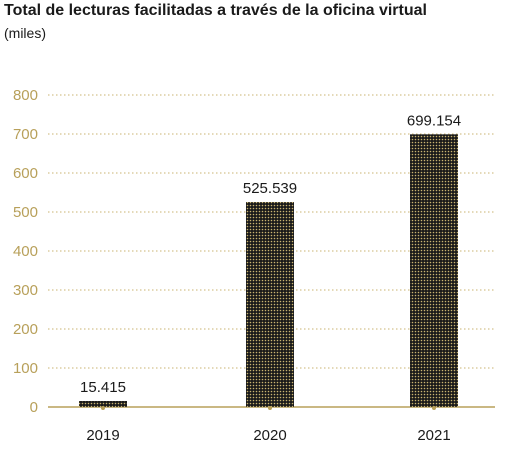 The height and width of the screenshot is (472, 526). I want to click on data-label: 15.415, so click(103, 387).